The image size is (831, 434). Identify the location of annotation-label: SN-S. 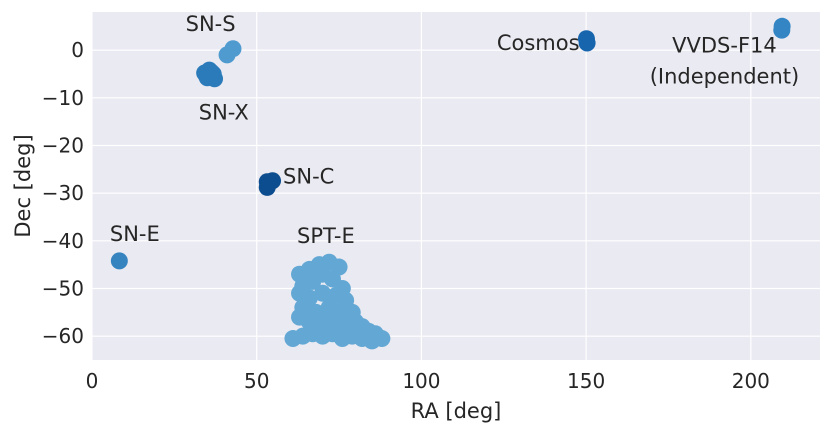
(211, 24).